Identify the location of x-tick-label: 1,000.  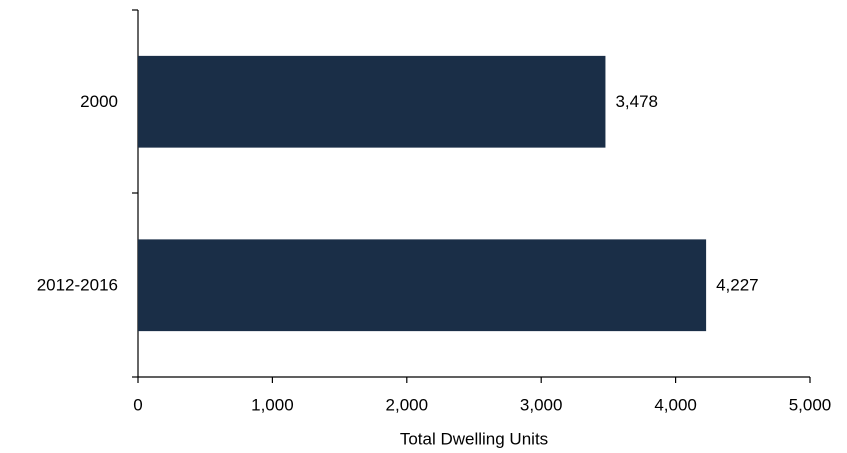
(272, 404).